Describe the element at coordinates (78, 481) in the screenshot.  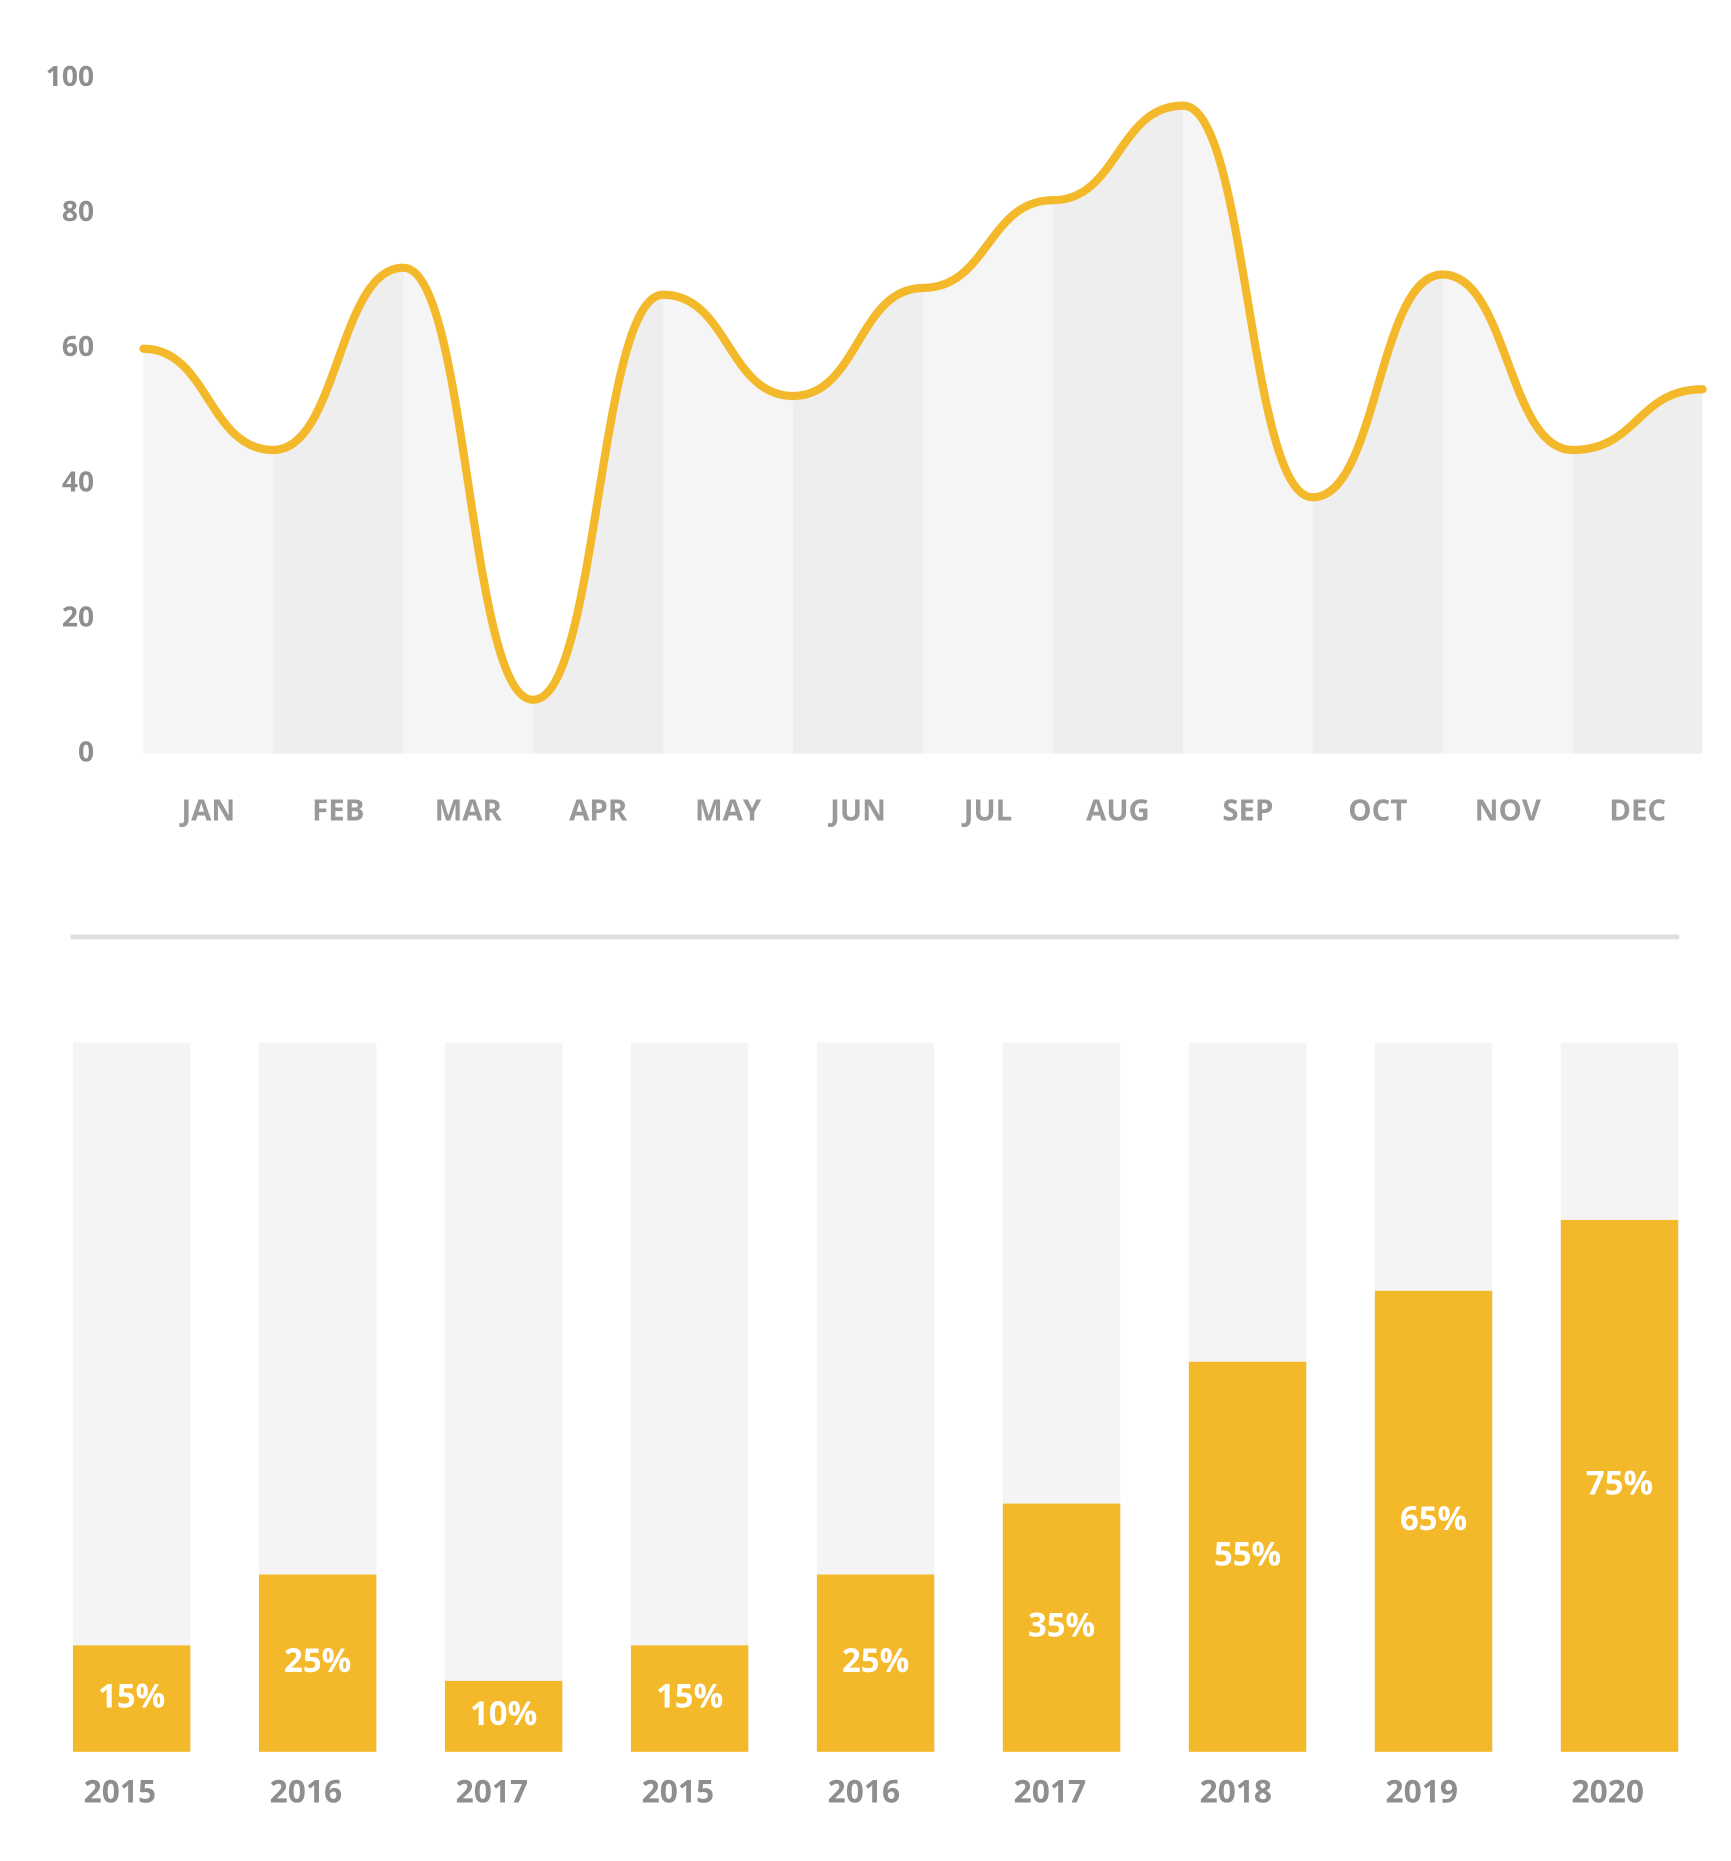
I see `y-tick-label: 40` at that location.